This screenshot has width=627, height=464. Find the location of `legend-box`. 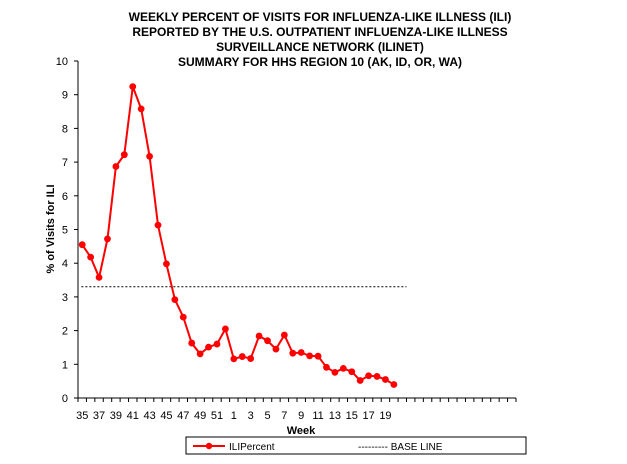

legend-box is located at coordinates (356, 445).